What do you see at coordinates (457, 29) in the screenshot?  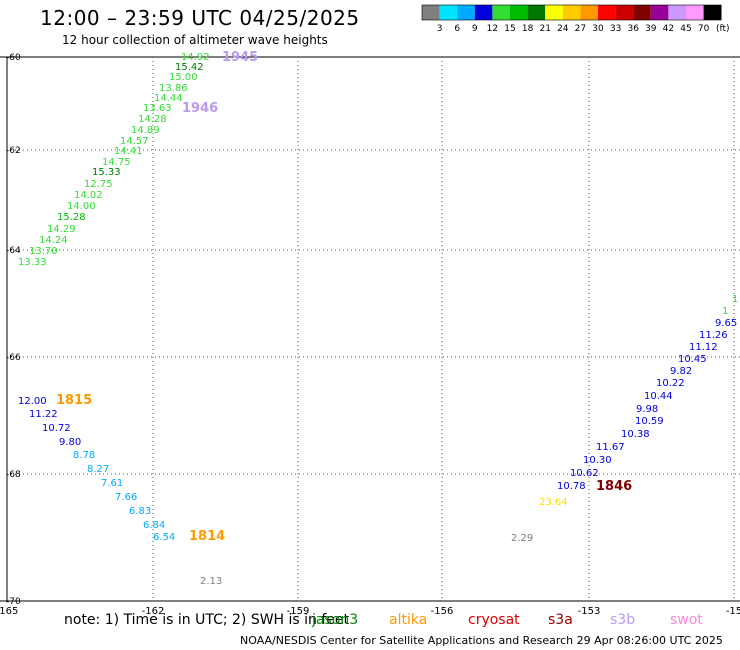 I see `colorbar-tick-label: 6` at bounding box center [457, 29].